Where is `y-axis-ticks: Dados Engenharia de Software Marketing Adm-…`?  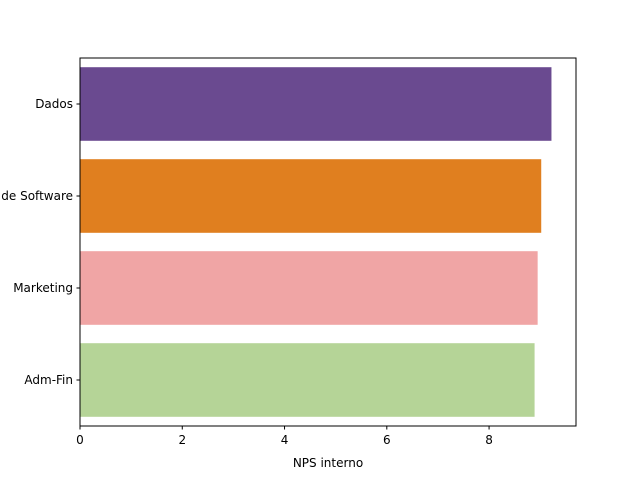
y-axis-ticks: Dados Engenharia de Software Marketing Adm-… is located at coordinates (40, 242).